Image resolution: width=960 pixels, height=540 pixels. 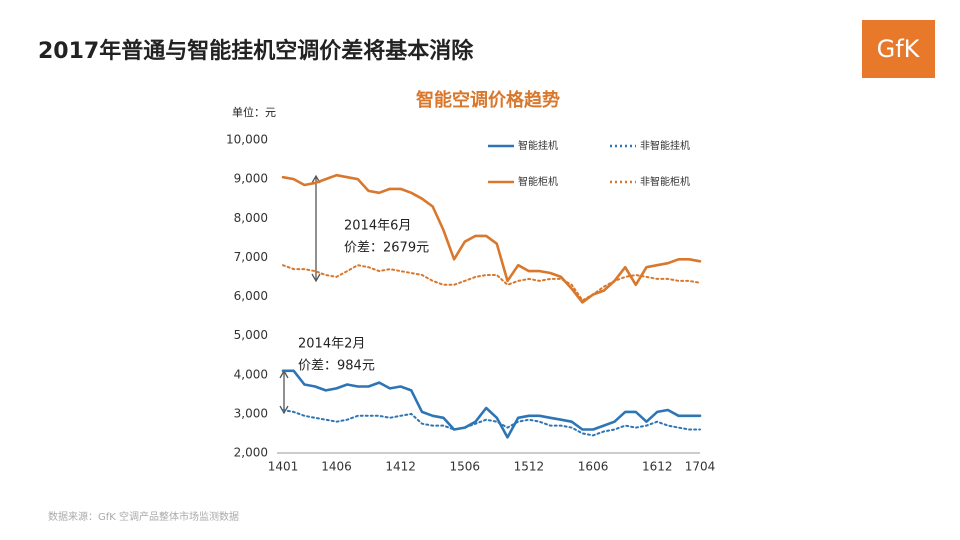 What do you see at coordinates (247, 140) in the screenshot?
I see `y-tick-label: 10,000` at bounding box center [247, 140].